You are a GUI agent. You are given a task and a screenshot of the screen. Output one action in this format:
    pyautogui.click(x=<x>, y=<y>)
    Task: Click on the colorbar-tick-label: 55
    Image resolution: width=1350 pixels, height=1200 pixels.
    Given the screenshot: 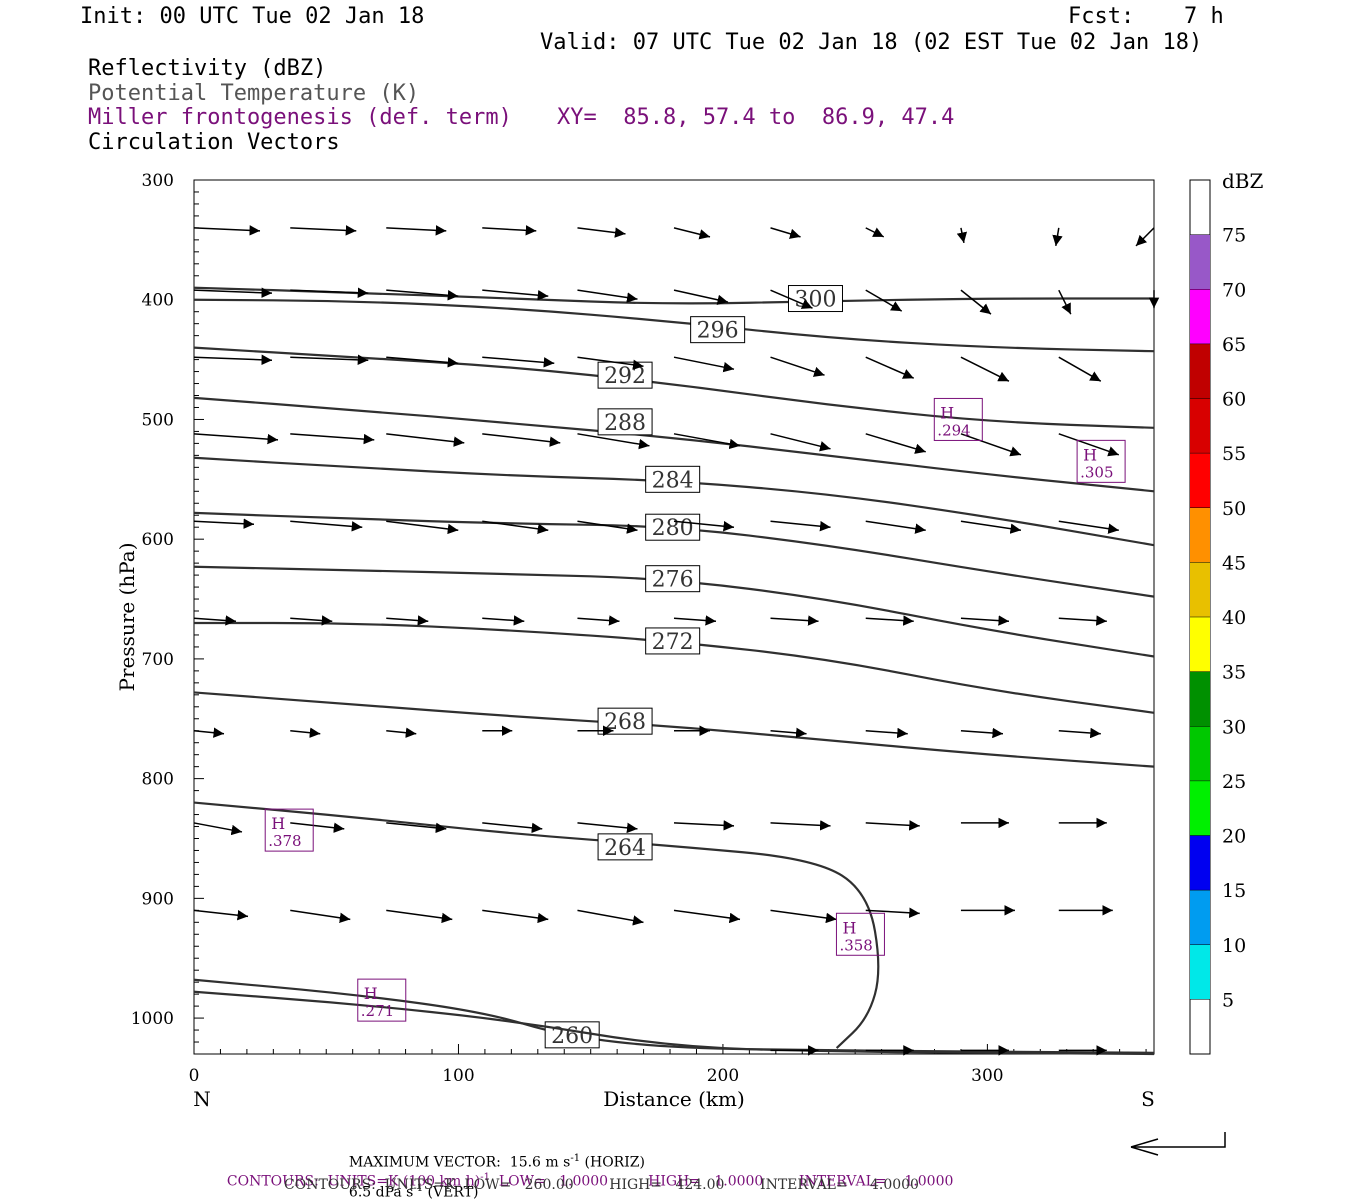 What is the action you would take?
    pyautogui.click(x=1234, y=454)
    